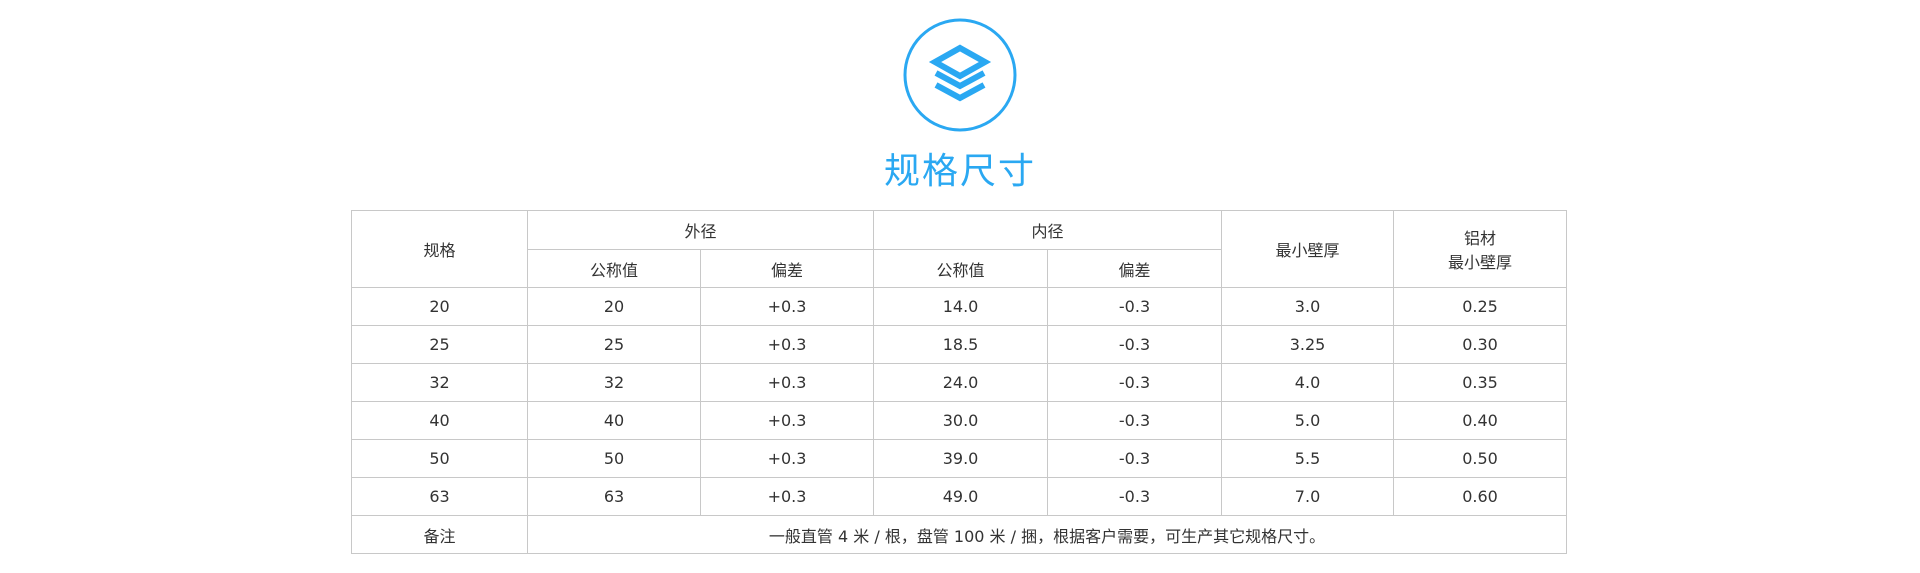 This screenshot has width=1920, height=573. I want to click on table-row: 40 40 +0.3 30.0 -0.3 5.0 0.40, so click(959, 420).